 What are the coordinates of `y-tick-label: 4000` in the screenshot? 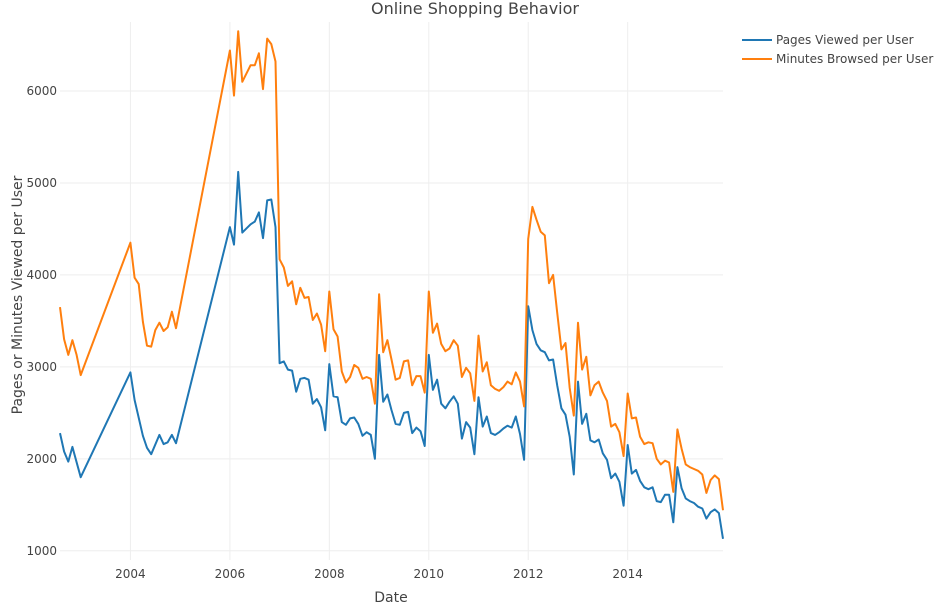 It's located at (41, 275).